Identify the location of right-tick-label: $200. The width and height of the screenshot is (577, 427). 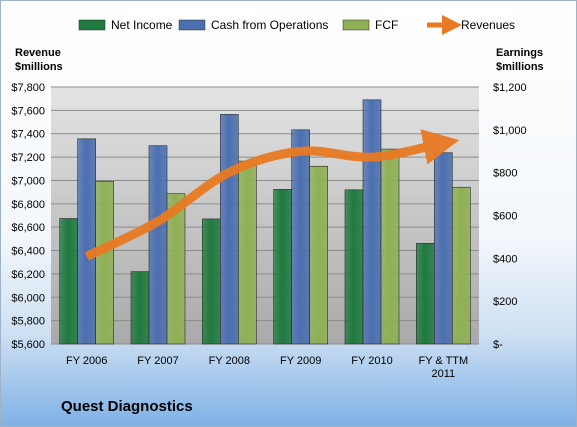
(505, 302).